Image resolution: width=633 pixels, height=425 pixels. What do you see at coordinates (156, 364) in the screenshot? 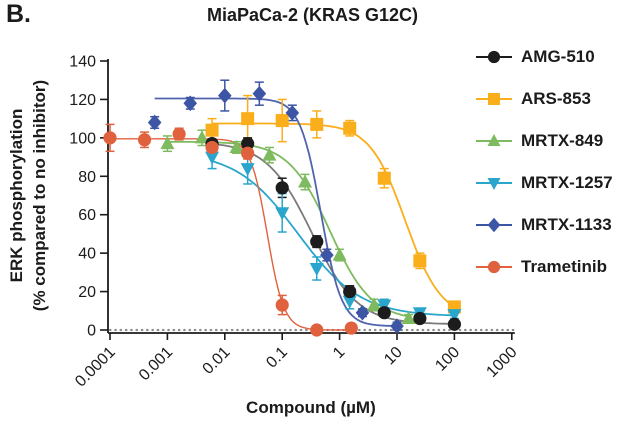
I see `x-tick-label: 0.001` at bounding box center [156, 364].